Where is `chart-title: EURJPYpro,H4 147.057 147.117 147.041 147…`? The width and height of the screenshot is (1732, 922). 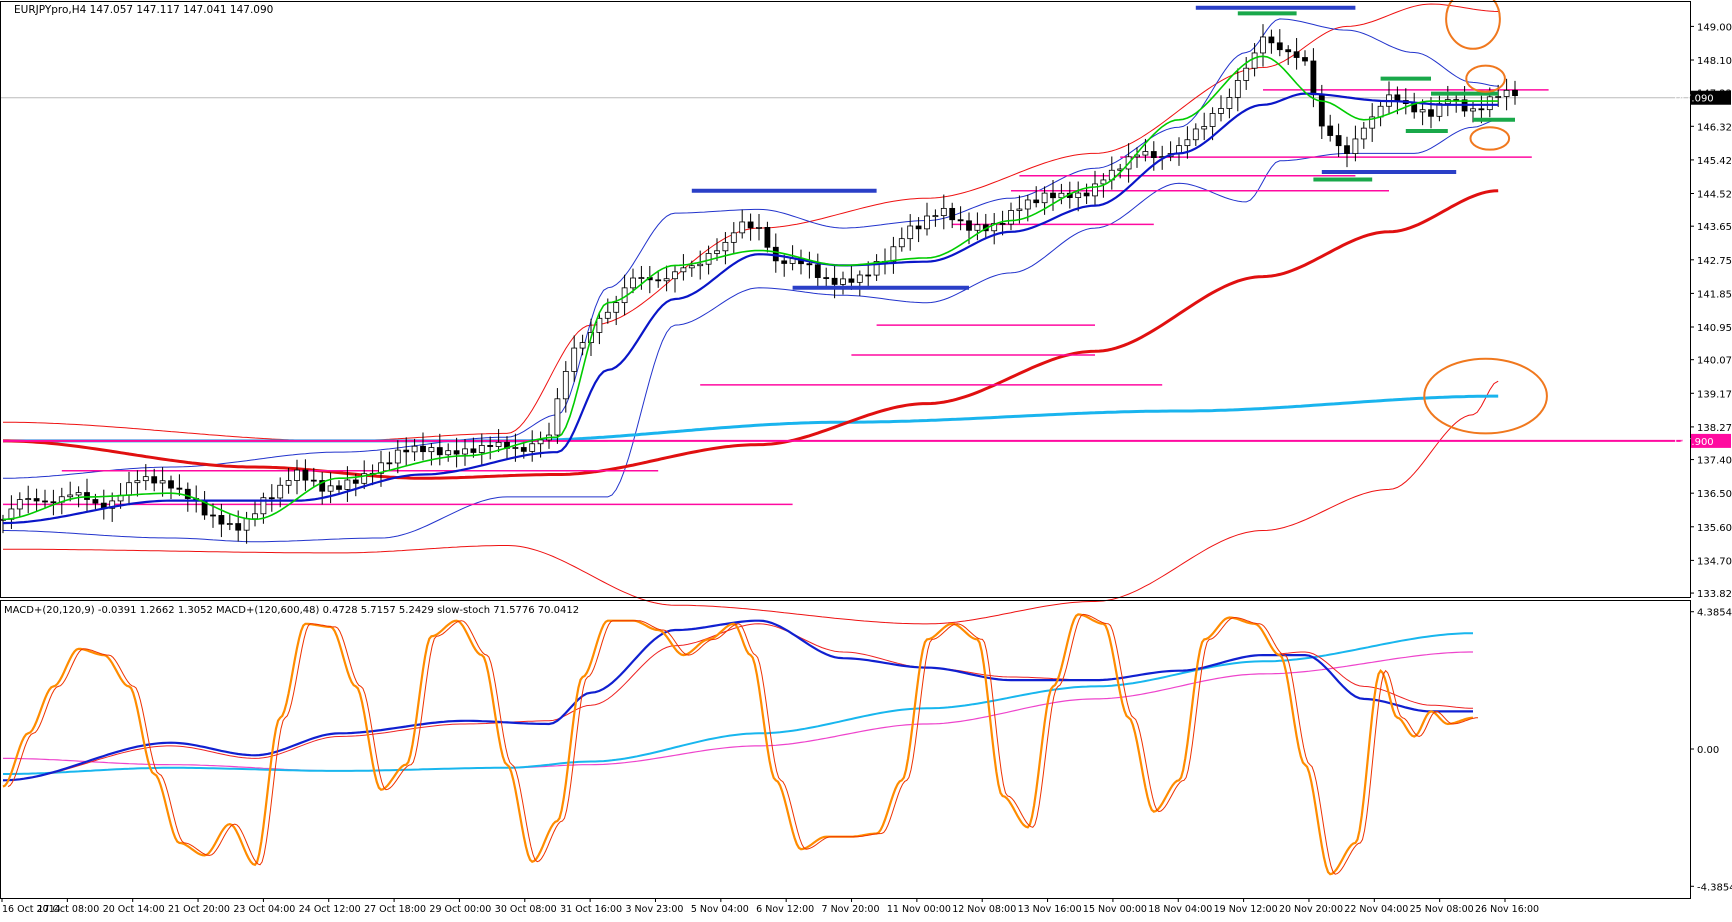
chart-title: EURJPYpro,H4 147.057 147.117 147.041 147… is located at coordinates (143, 10).